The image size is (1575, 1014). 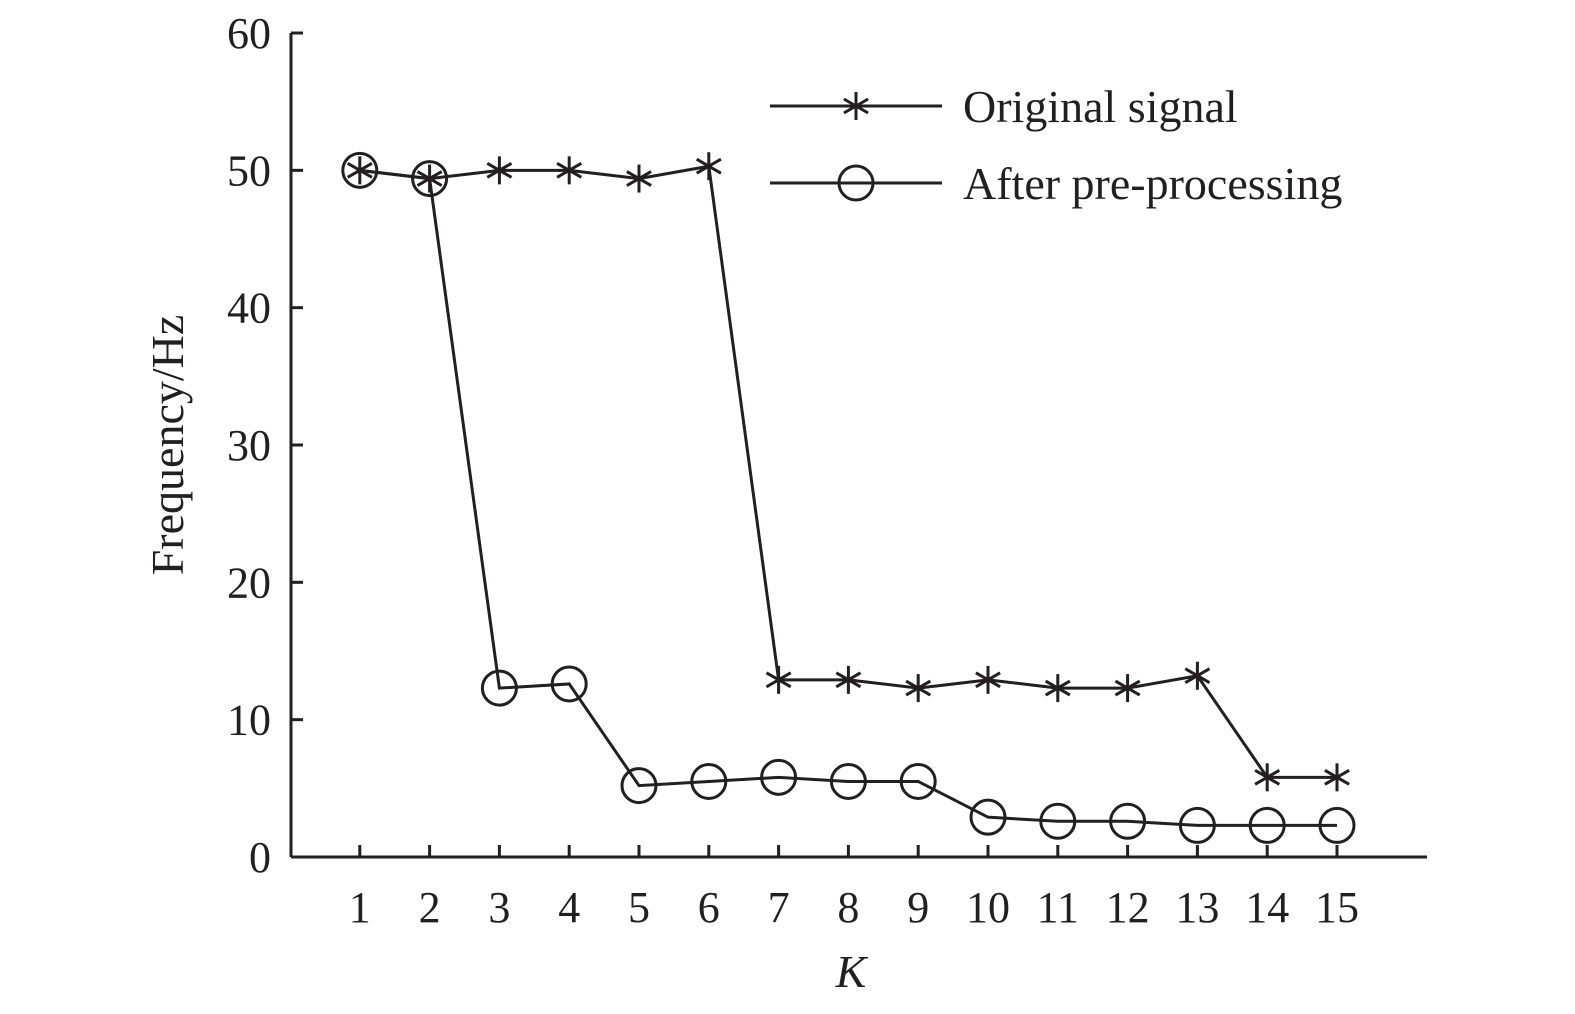 What do you see at coordinates (852, 971) in the screenshot?
I see `x-axis-label: K` at bounding box center [852, 971].